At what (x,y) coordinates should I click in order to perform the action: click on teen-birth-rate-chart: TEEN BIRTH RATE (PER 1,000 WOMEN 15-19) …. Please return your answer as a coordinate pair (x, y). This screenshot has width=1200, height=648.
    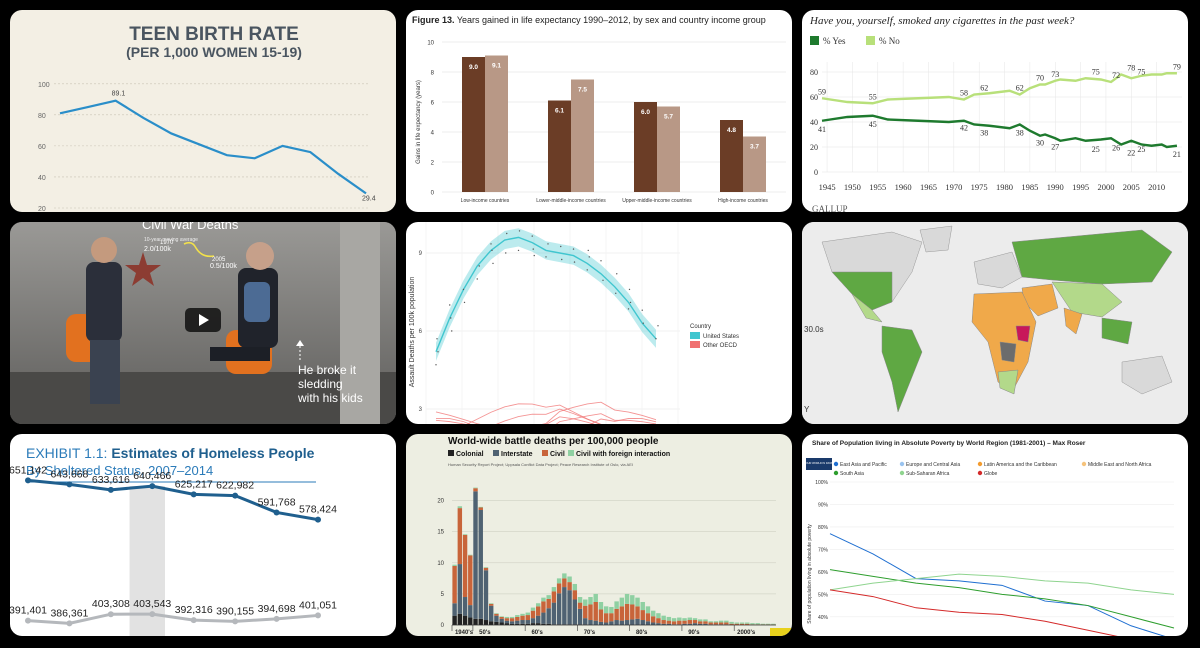
    Looking at the image, I should click on (203, 111).